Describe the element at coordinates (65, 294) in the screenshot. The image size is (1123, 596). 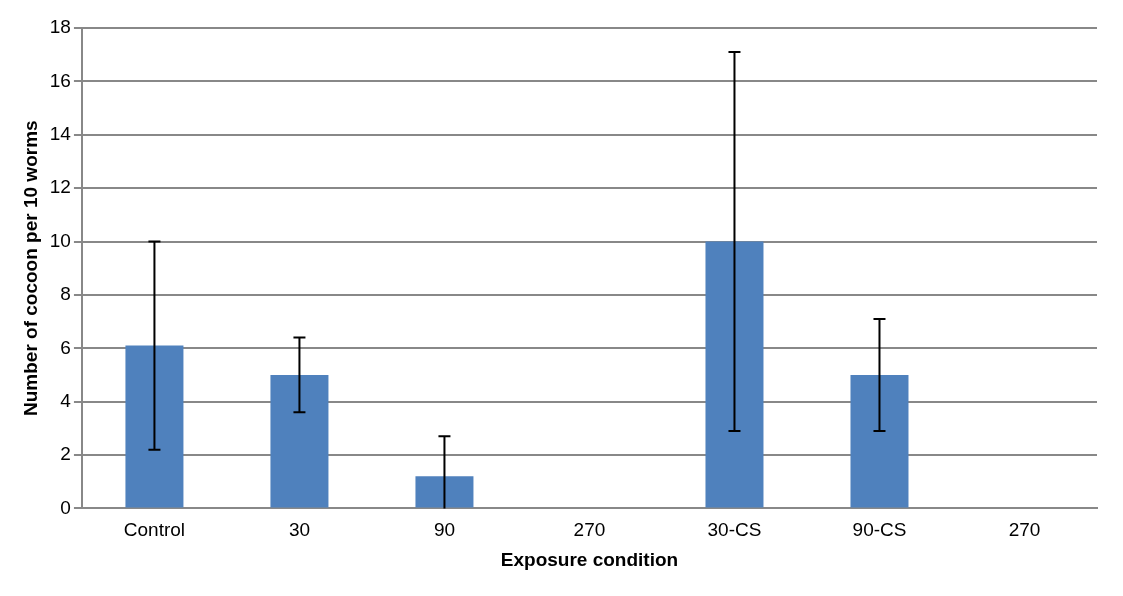
I see `y-tick-label: 8` at that location.